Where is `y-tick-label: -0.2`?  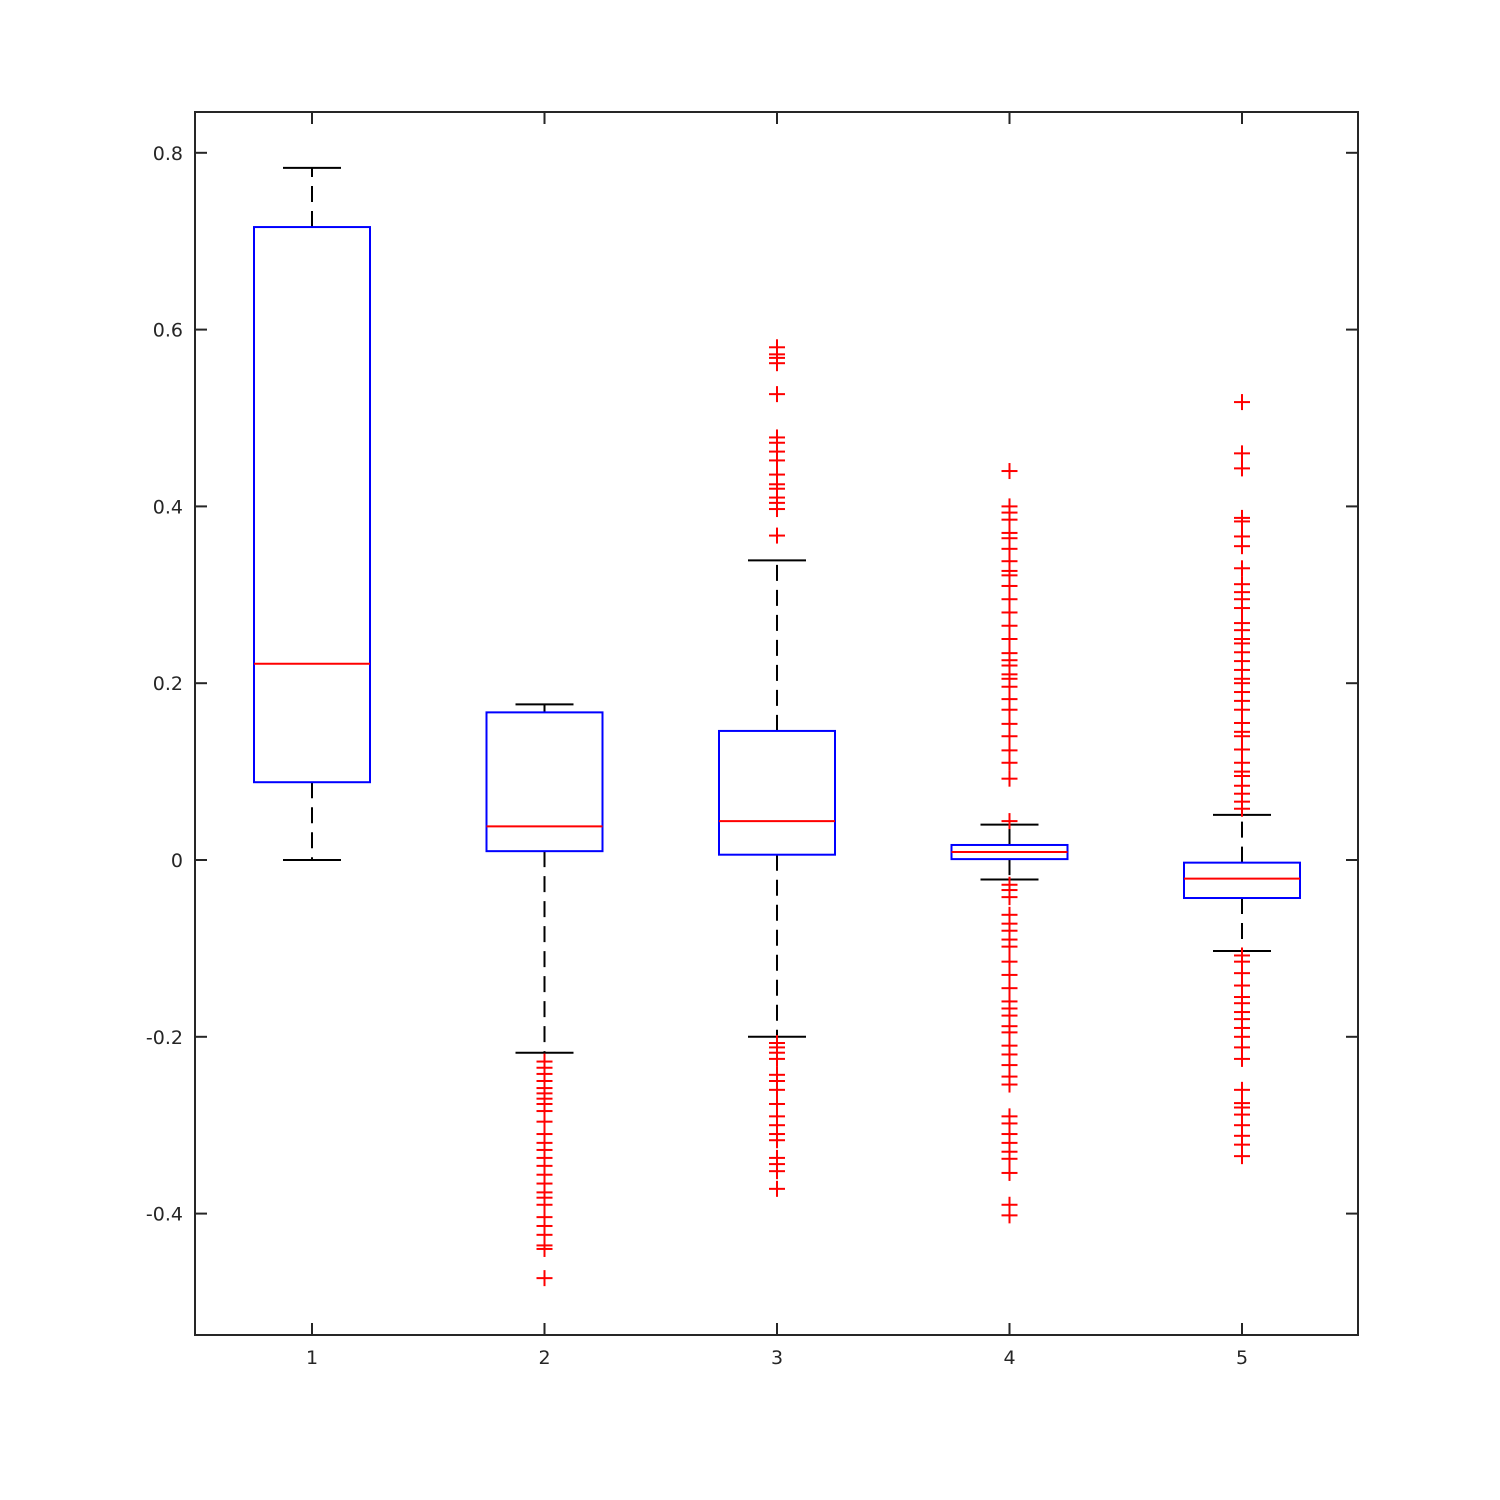 y-tick-label: -0.2 is located at coordinates (164, 1038).